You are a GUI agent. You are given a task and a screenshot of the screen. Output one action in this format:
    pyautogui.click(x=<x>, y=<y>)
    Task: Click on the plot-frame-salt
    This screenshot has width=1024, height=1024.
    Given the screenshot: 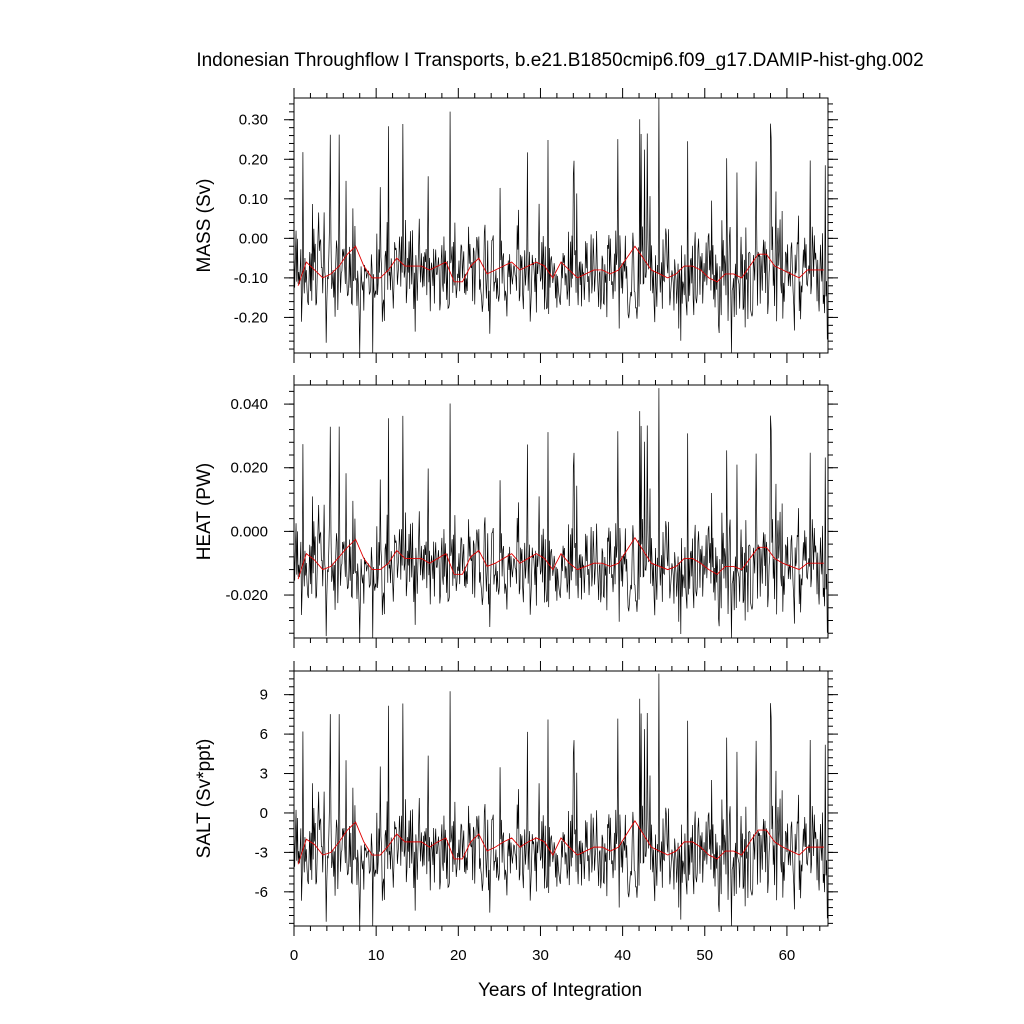 What is the action you would take?
    pyautogui.click(x=561, y=798)
    